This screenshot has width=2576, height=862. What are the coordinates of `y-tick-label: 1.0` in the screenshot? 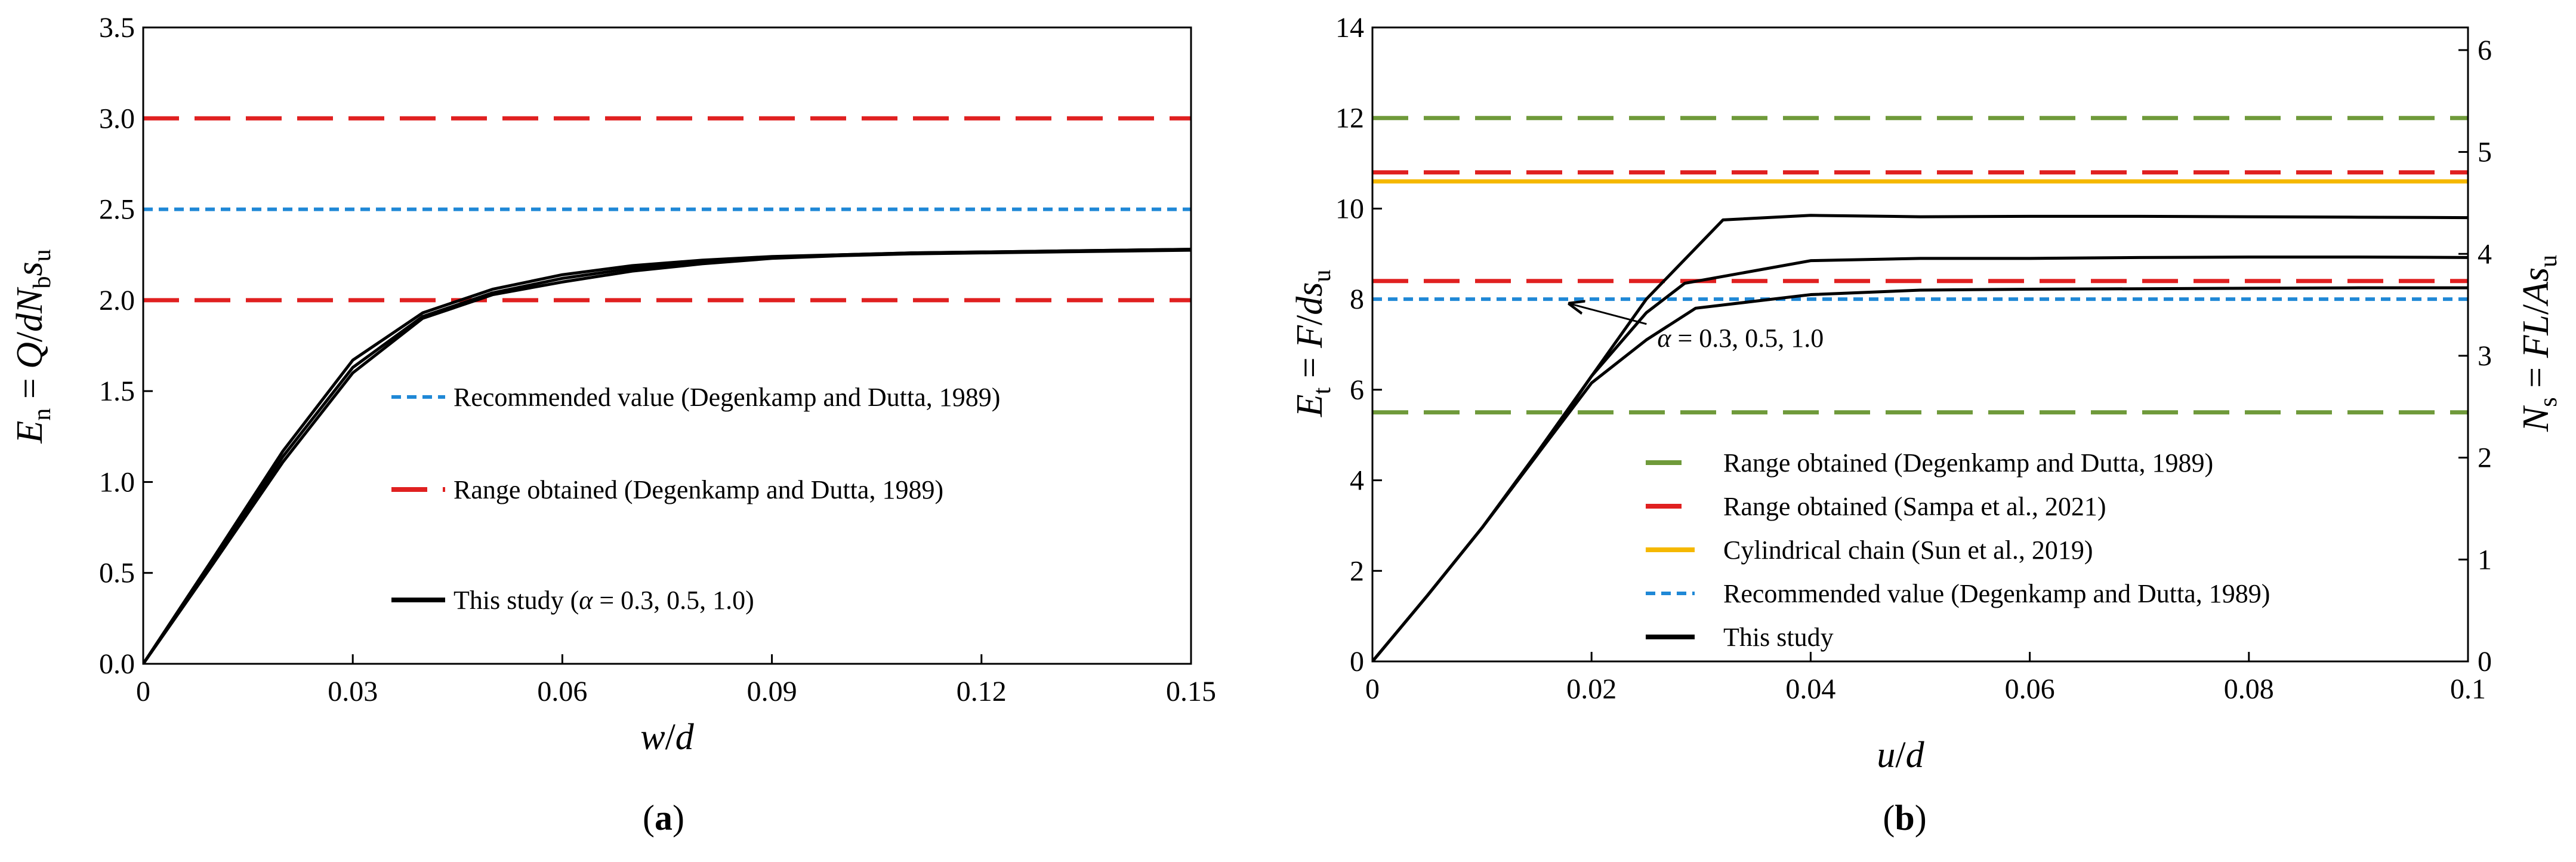 It's located at (117, 482).